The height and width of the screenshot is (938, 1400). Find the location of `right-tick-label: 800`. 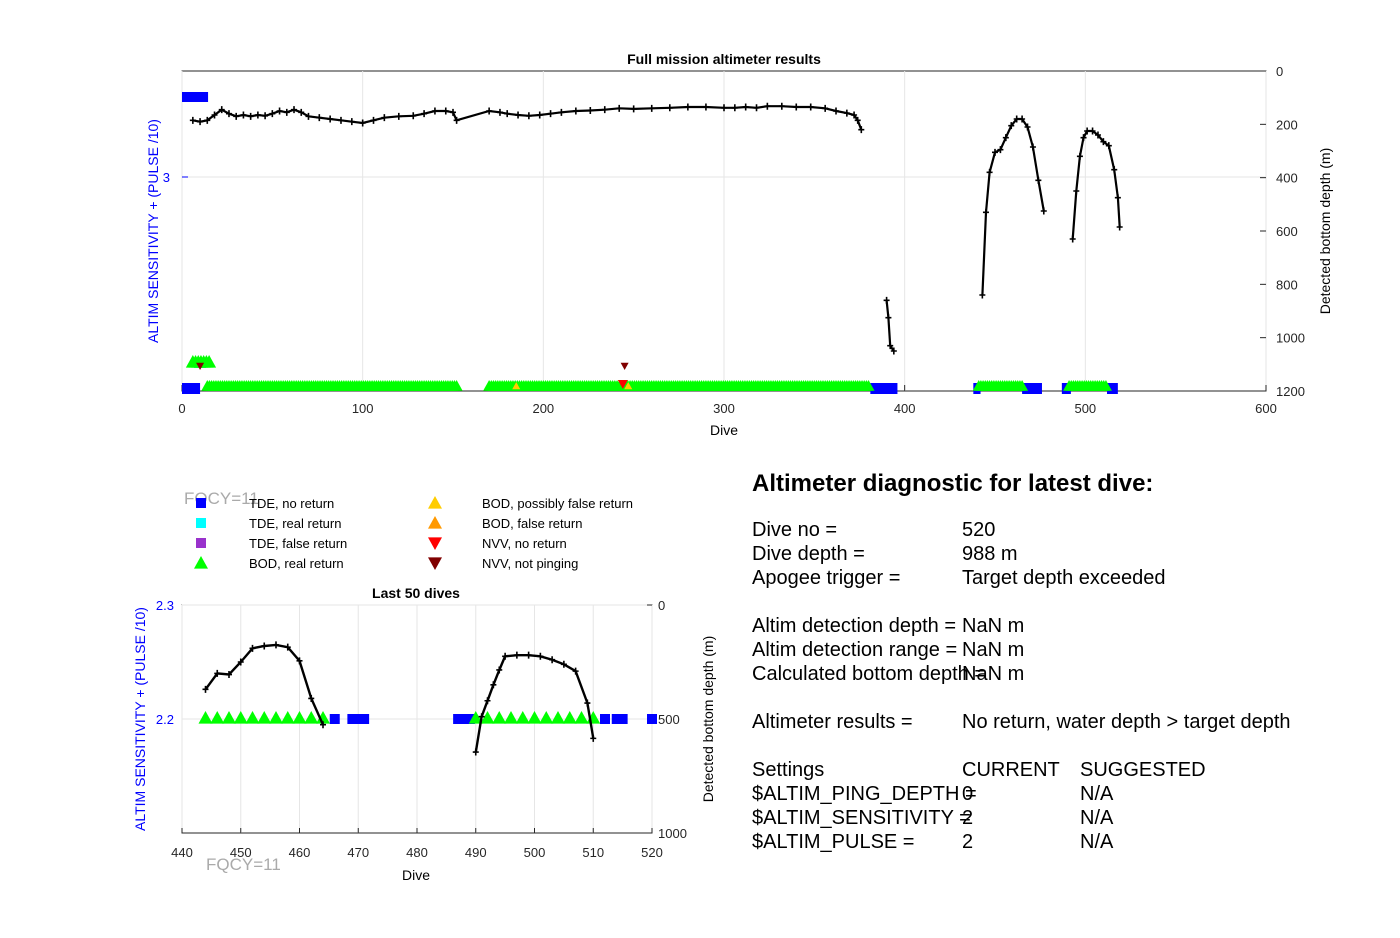

right-tick-label: 800 is located at coordinates (1287, 284).